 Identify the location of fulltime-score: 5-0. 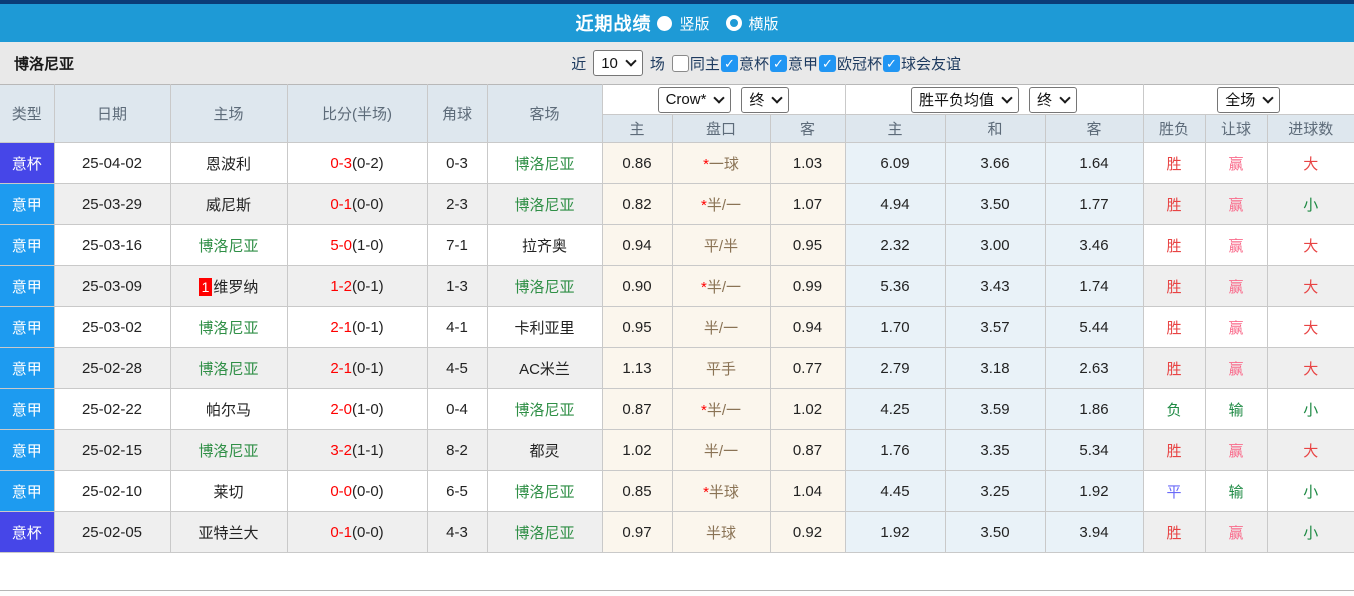
(341, 245).